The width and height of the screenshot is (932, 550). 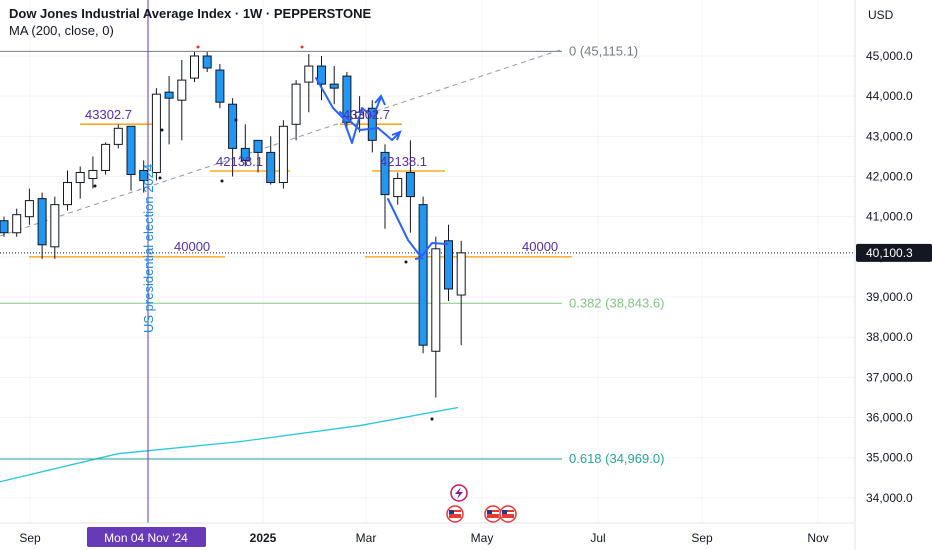 What do you see at coordinates (146, 537) in the screenshot?
I see `event-date-badge: Mon 04 Nov '24` at bounding box center [146, 537].